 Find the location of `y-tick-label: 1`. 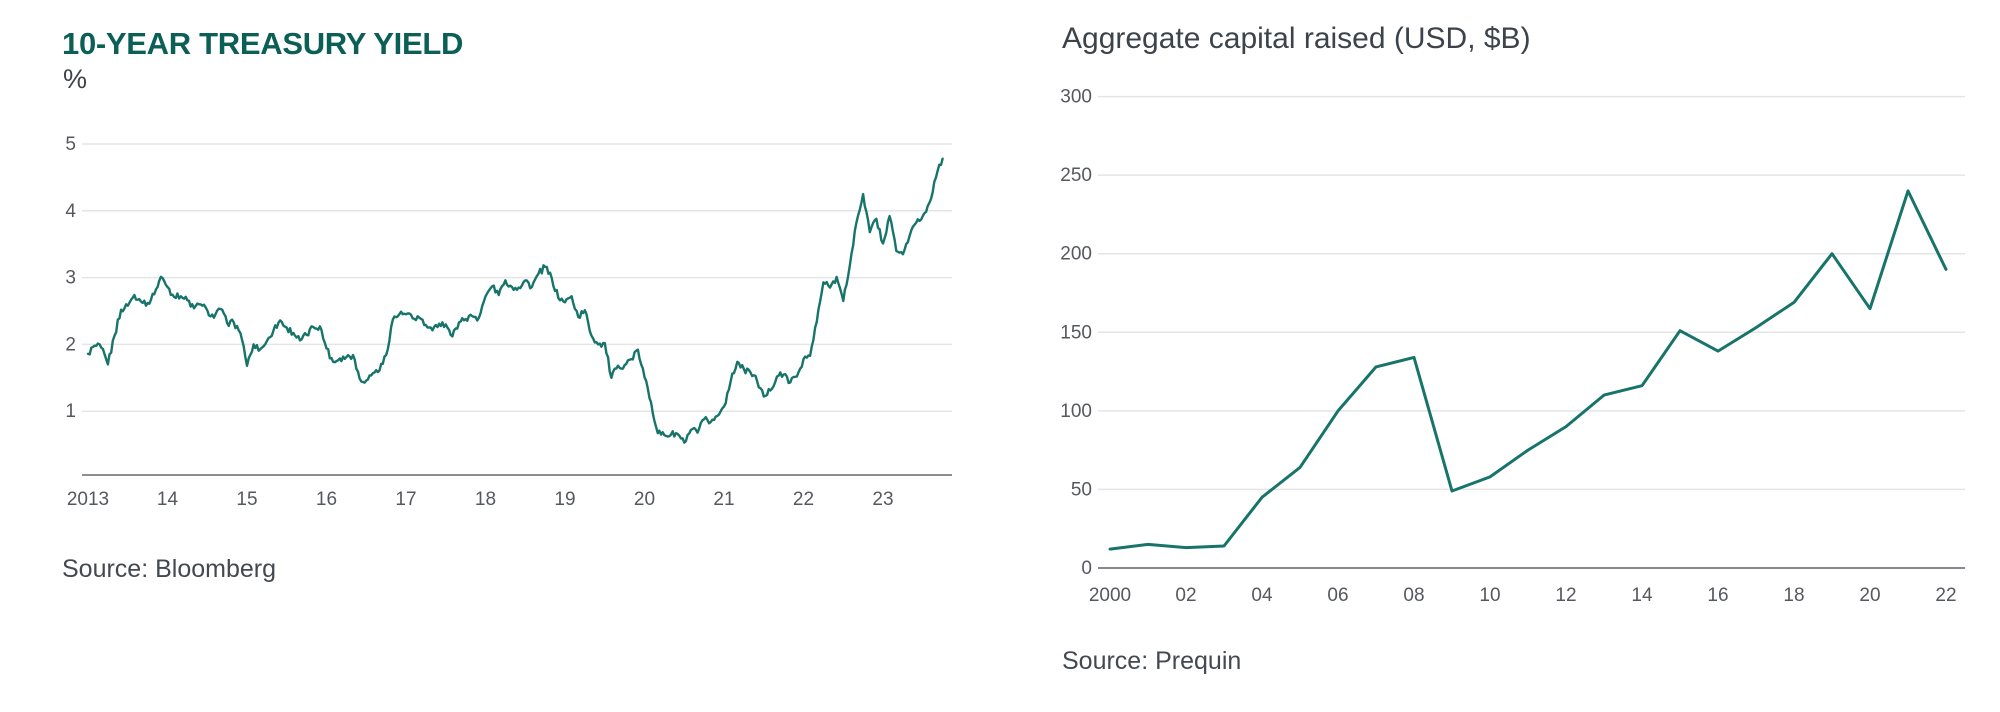

y-tick-label: 1 is located at coordinates (70, 411).